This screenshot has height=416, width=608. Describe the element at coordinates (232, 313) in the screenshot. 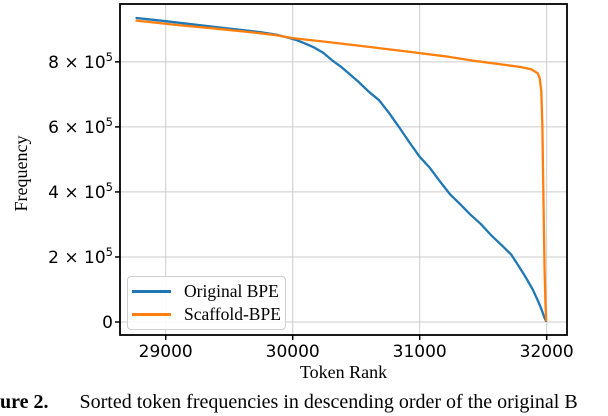

I see `legend-label-scaffold-bpe: Scaffold-BPE` at that location.